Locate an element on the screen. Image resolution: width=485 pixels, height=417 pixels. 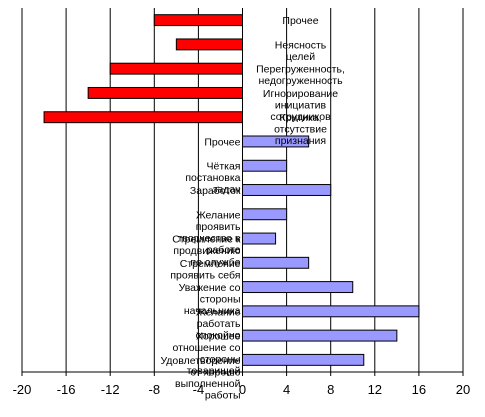
category-label-10: Стремление проявить себя is located at coordinates (205, 270).